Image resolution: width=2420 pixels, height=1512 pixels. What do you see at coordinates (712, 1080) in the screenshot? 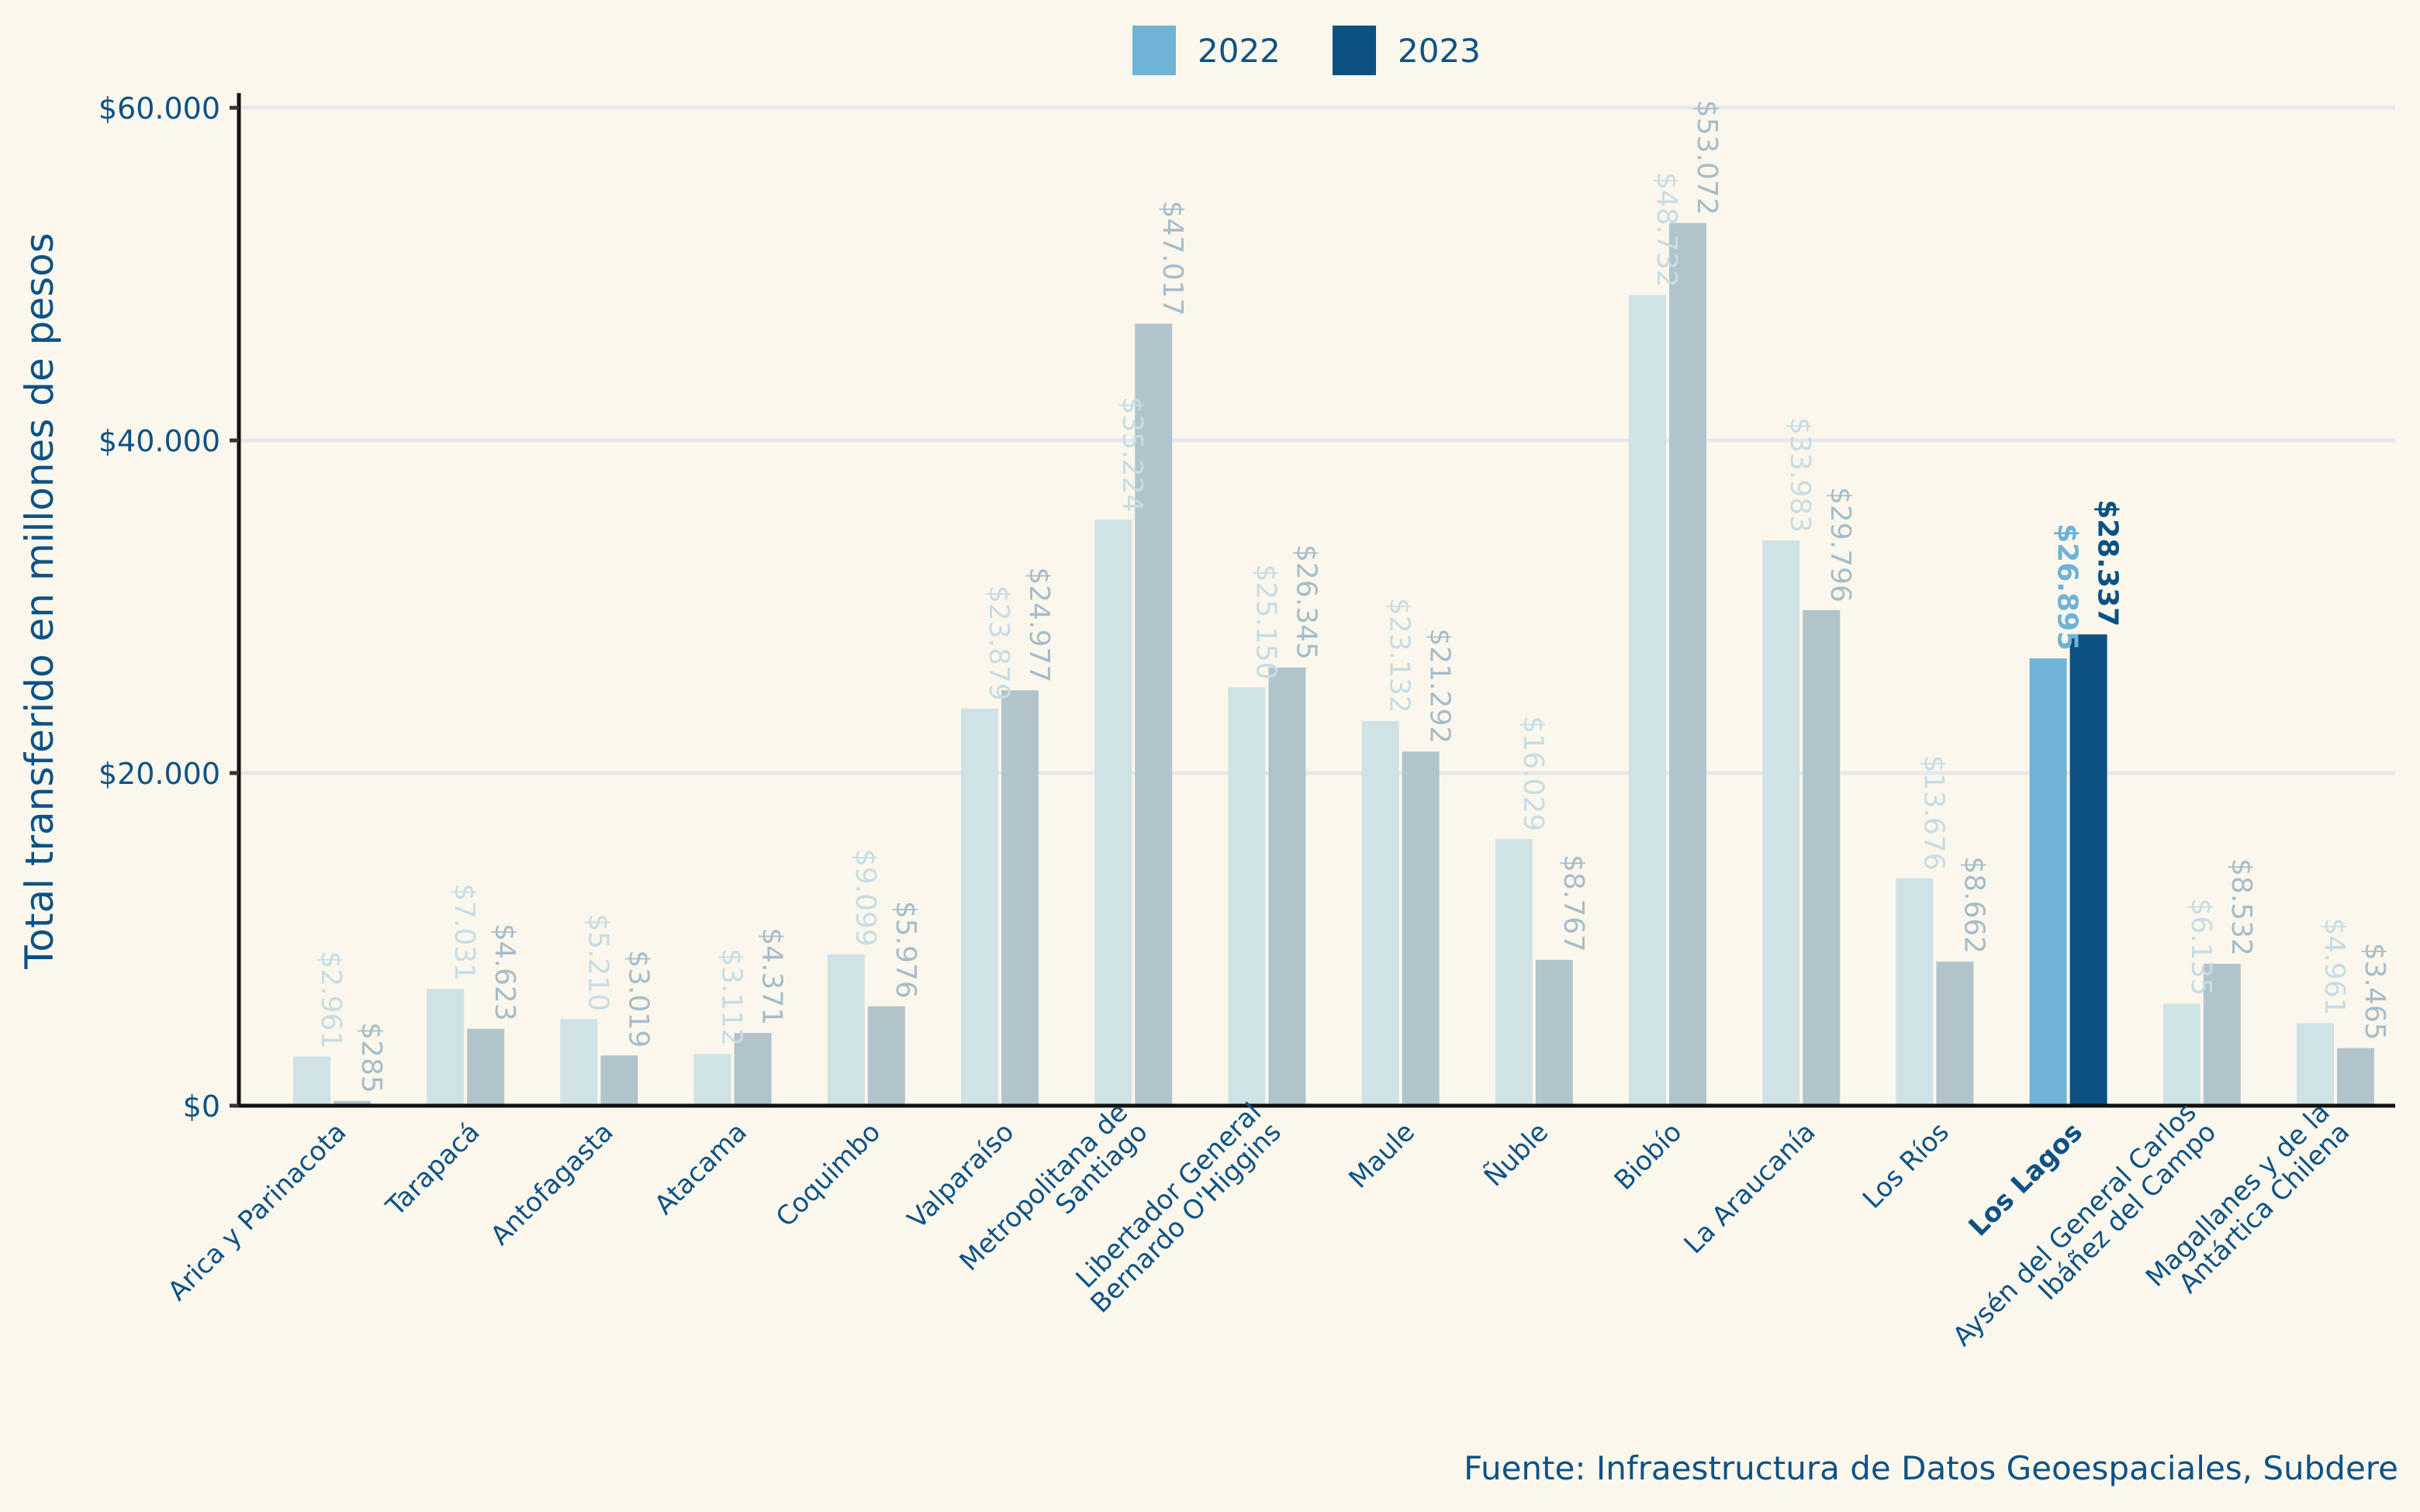
I see `bar-2022-atacama` at bounding box center [712, 1080].